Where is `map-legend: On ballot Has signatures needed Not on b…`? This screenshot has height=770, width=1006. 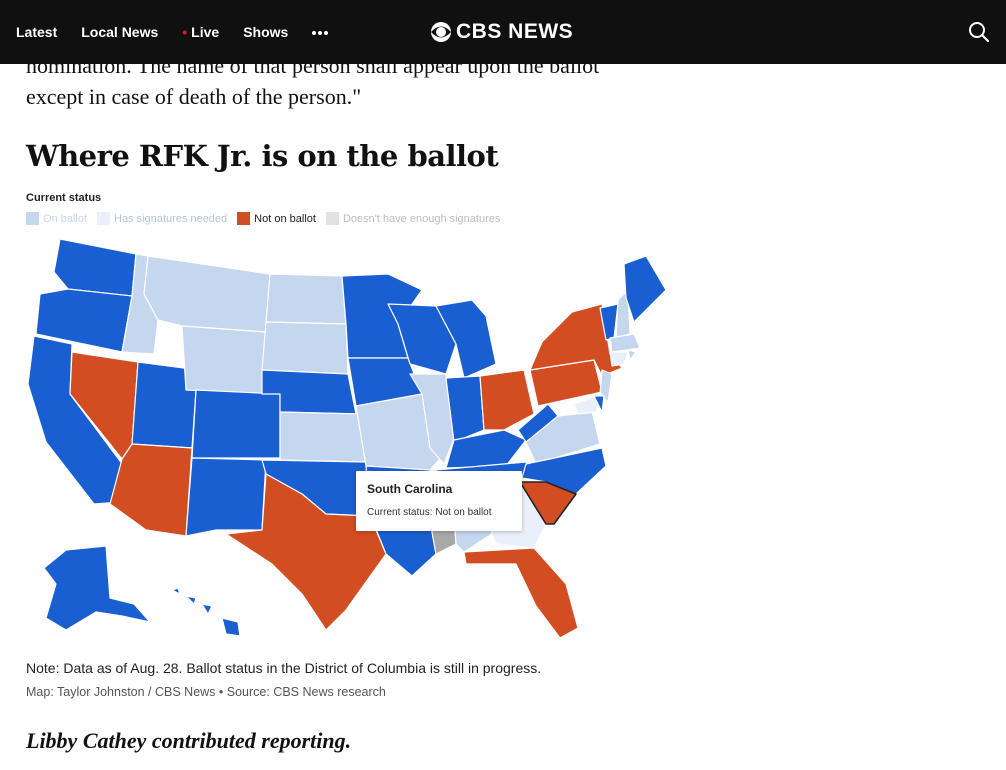
map-legend: On ballot Has signatures needed Not on b… is located at coordinates (263, 218).